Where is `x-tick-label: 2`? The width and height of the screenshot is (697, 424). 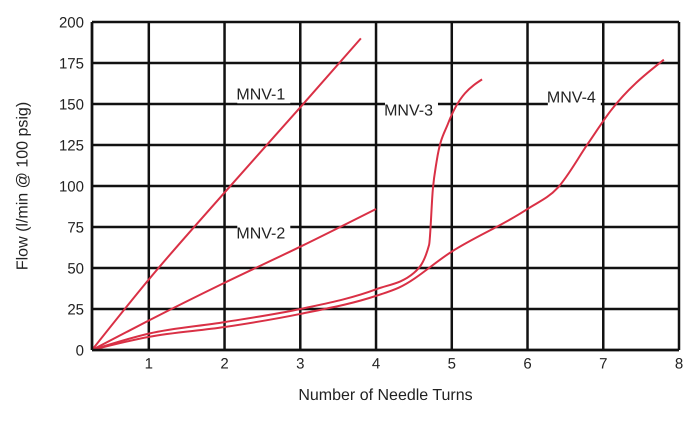
x-tick-label: 2 is located at coordinates (224, 364).